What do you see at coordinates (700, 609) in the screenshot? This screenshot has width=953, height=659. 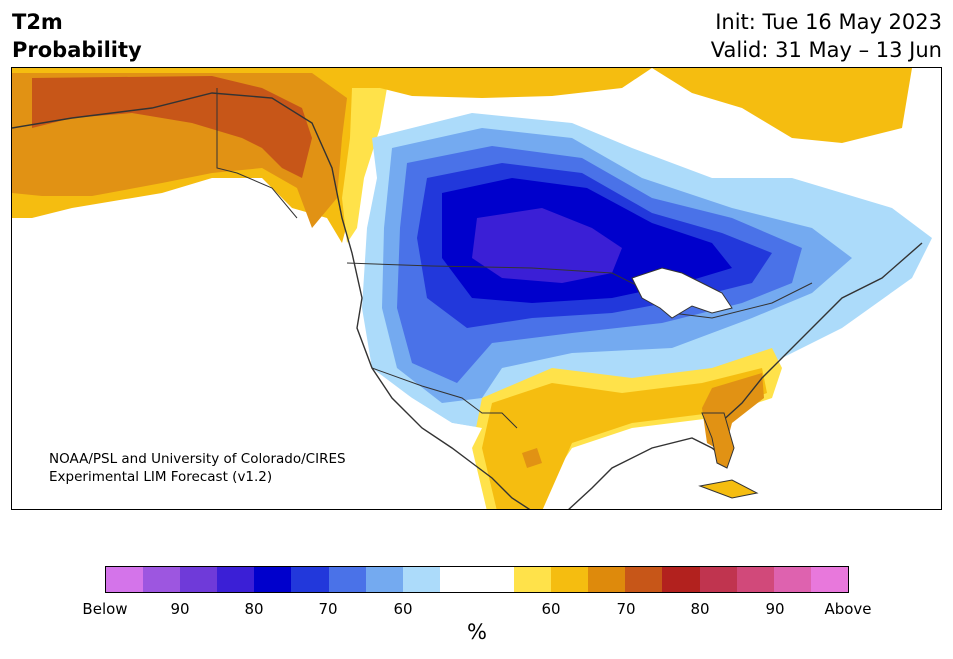 I see `colorbar-tick-above-80: 80` at bounding box center [700, 609].